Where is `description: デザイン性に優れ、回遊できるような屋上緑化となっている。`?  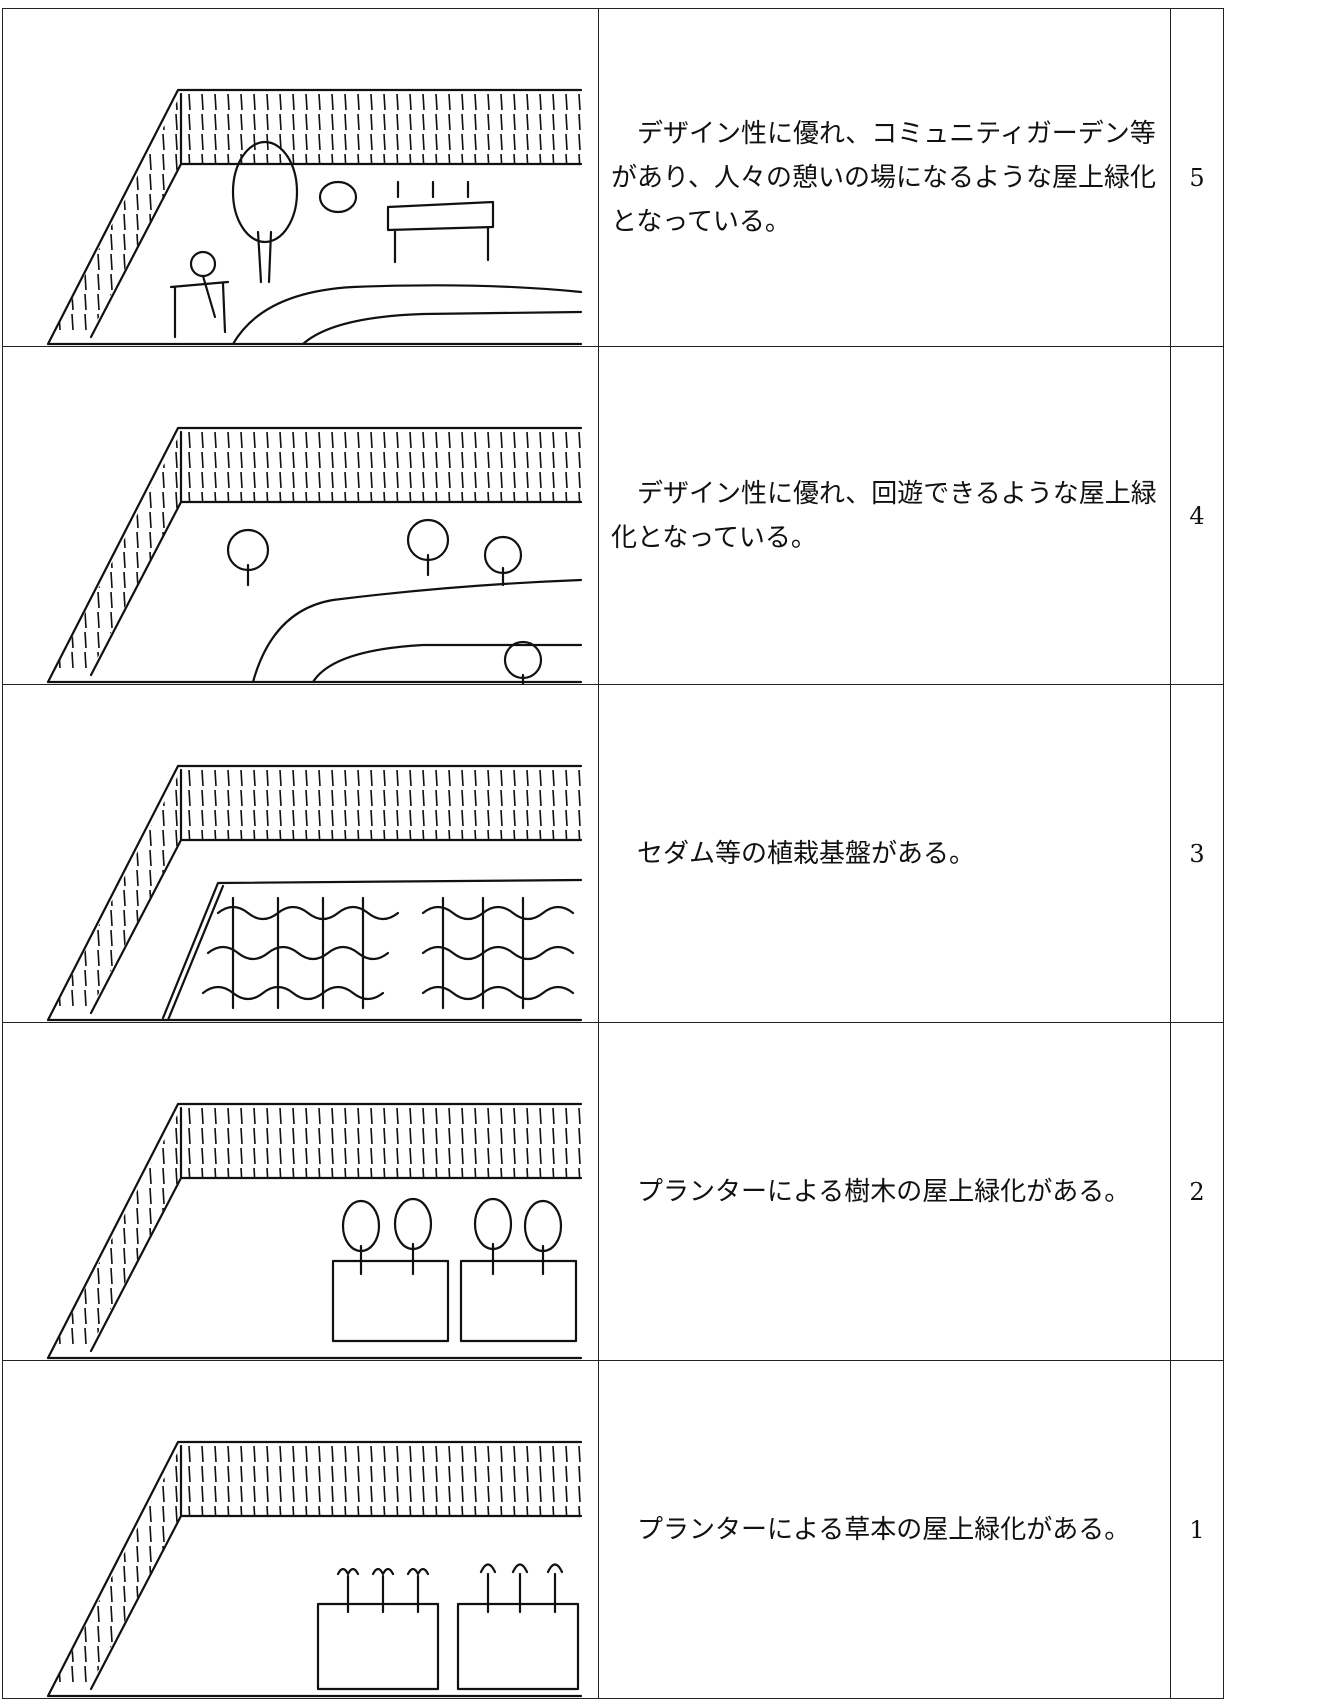
description: デザイン性に優れ、回遊できるような屋上緑化となっている。 is located at coordinates (884, 515).